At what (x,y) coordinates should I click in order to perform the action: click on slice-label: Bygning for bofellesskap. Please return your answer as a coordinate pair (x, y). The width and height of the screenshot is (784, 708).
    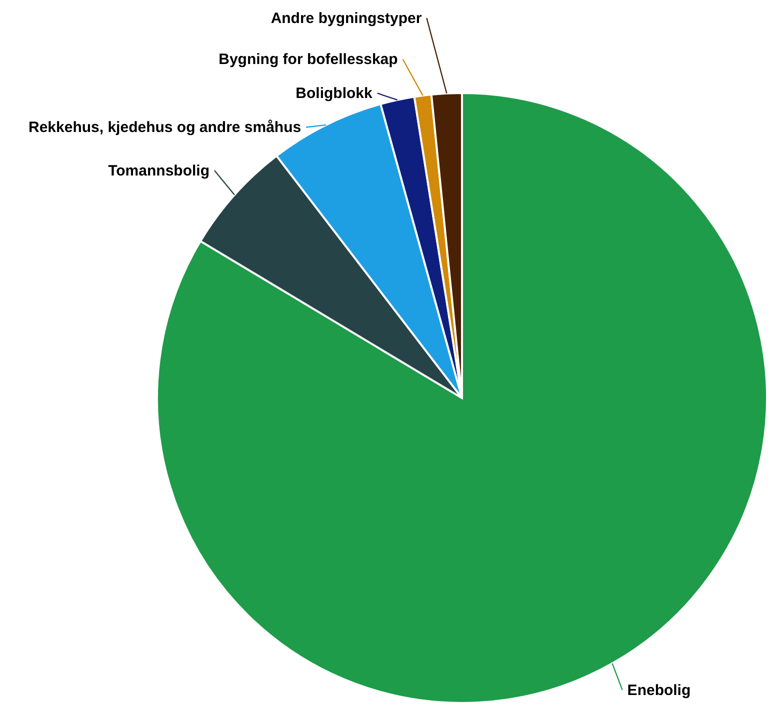
    Looking at the image, I should click on (308, 59).